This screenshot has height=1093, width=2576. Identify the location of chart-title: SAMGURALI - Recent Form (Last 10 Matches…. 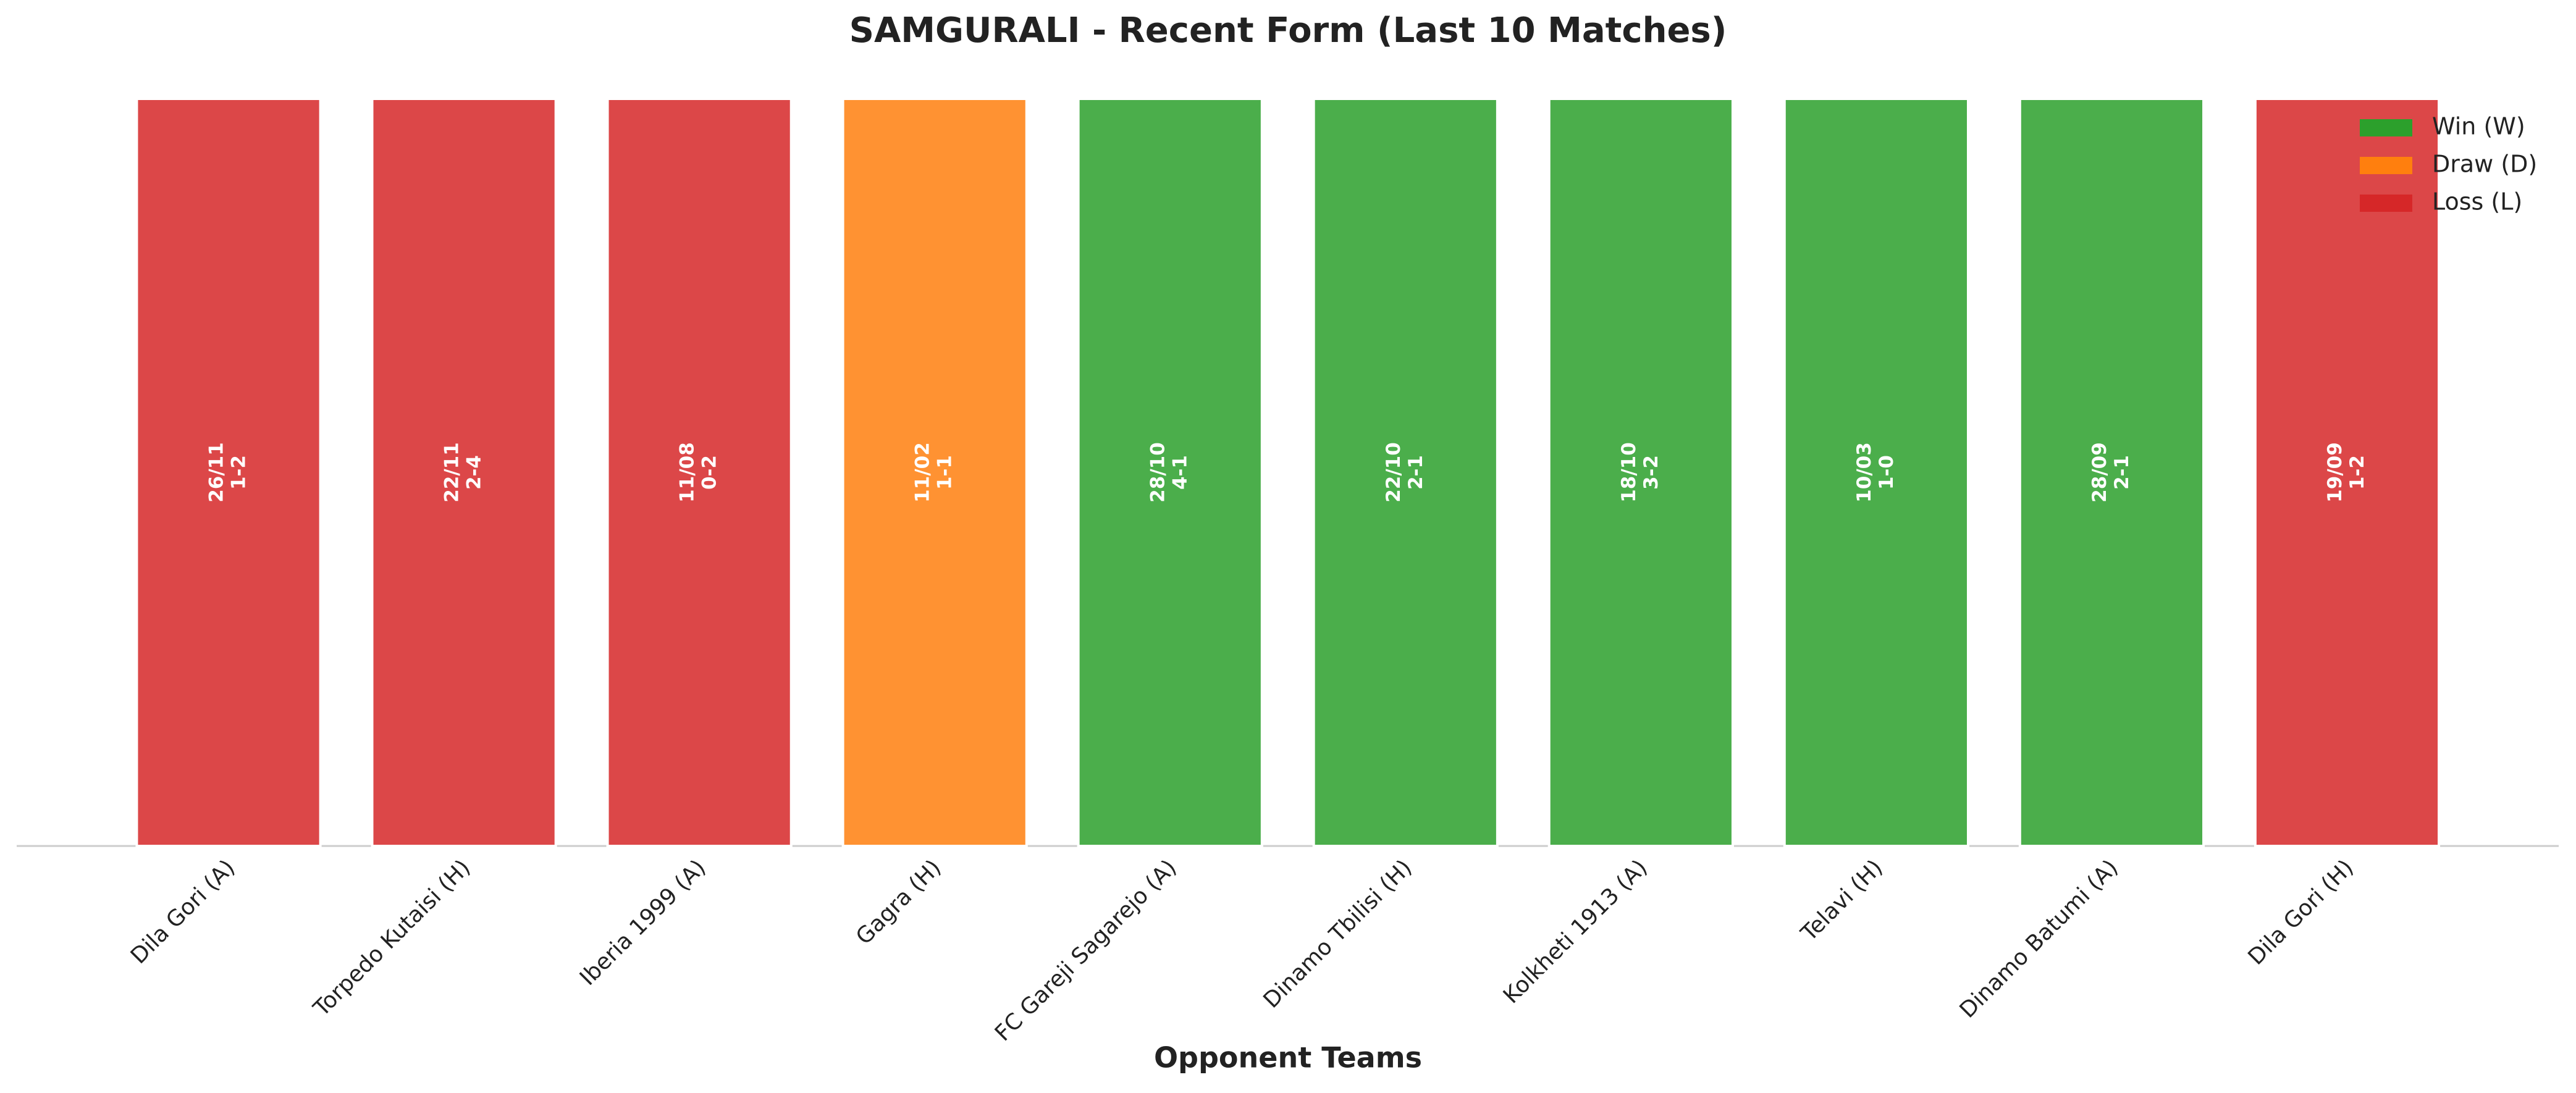
(1288, 30).